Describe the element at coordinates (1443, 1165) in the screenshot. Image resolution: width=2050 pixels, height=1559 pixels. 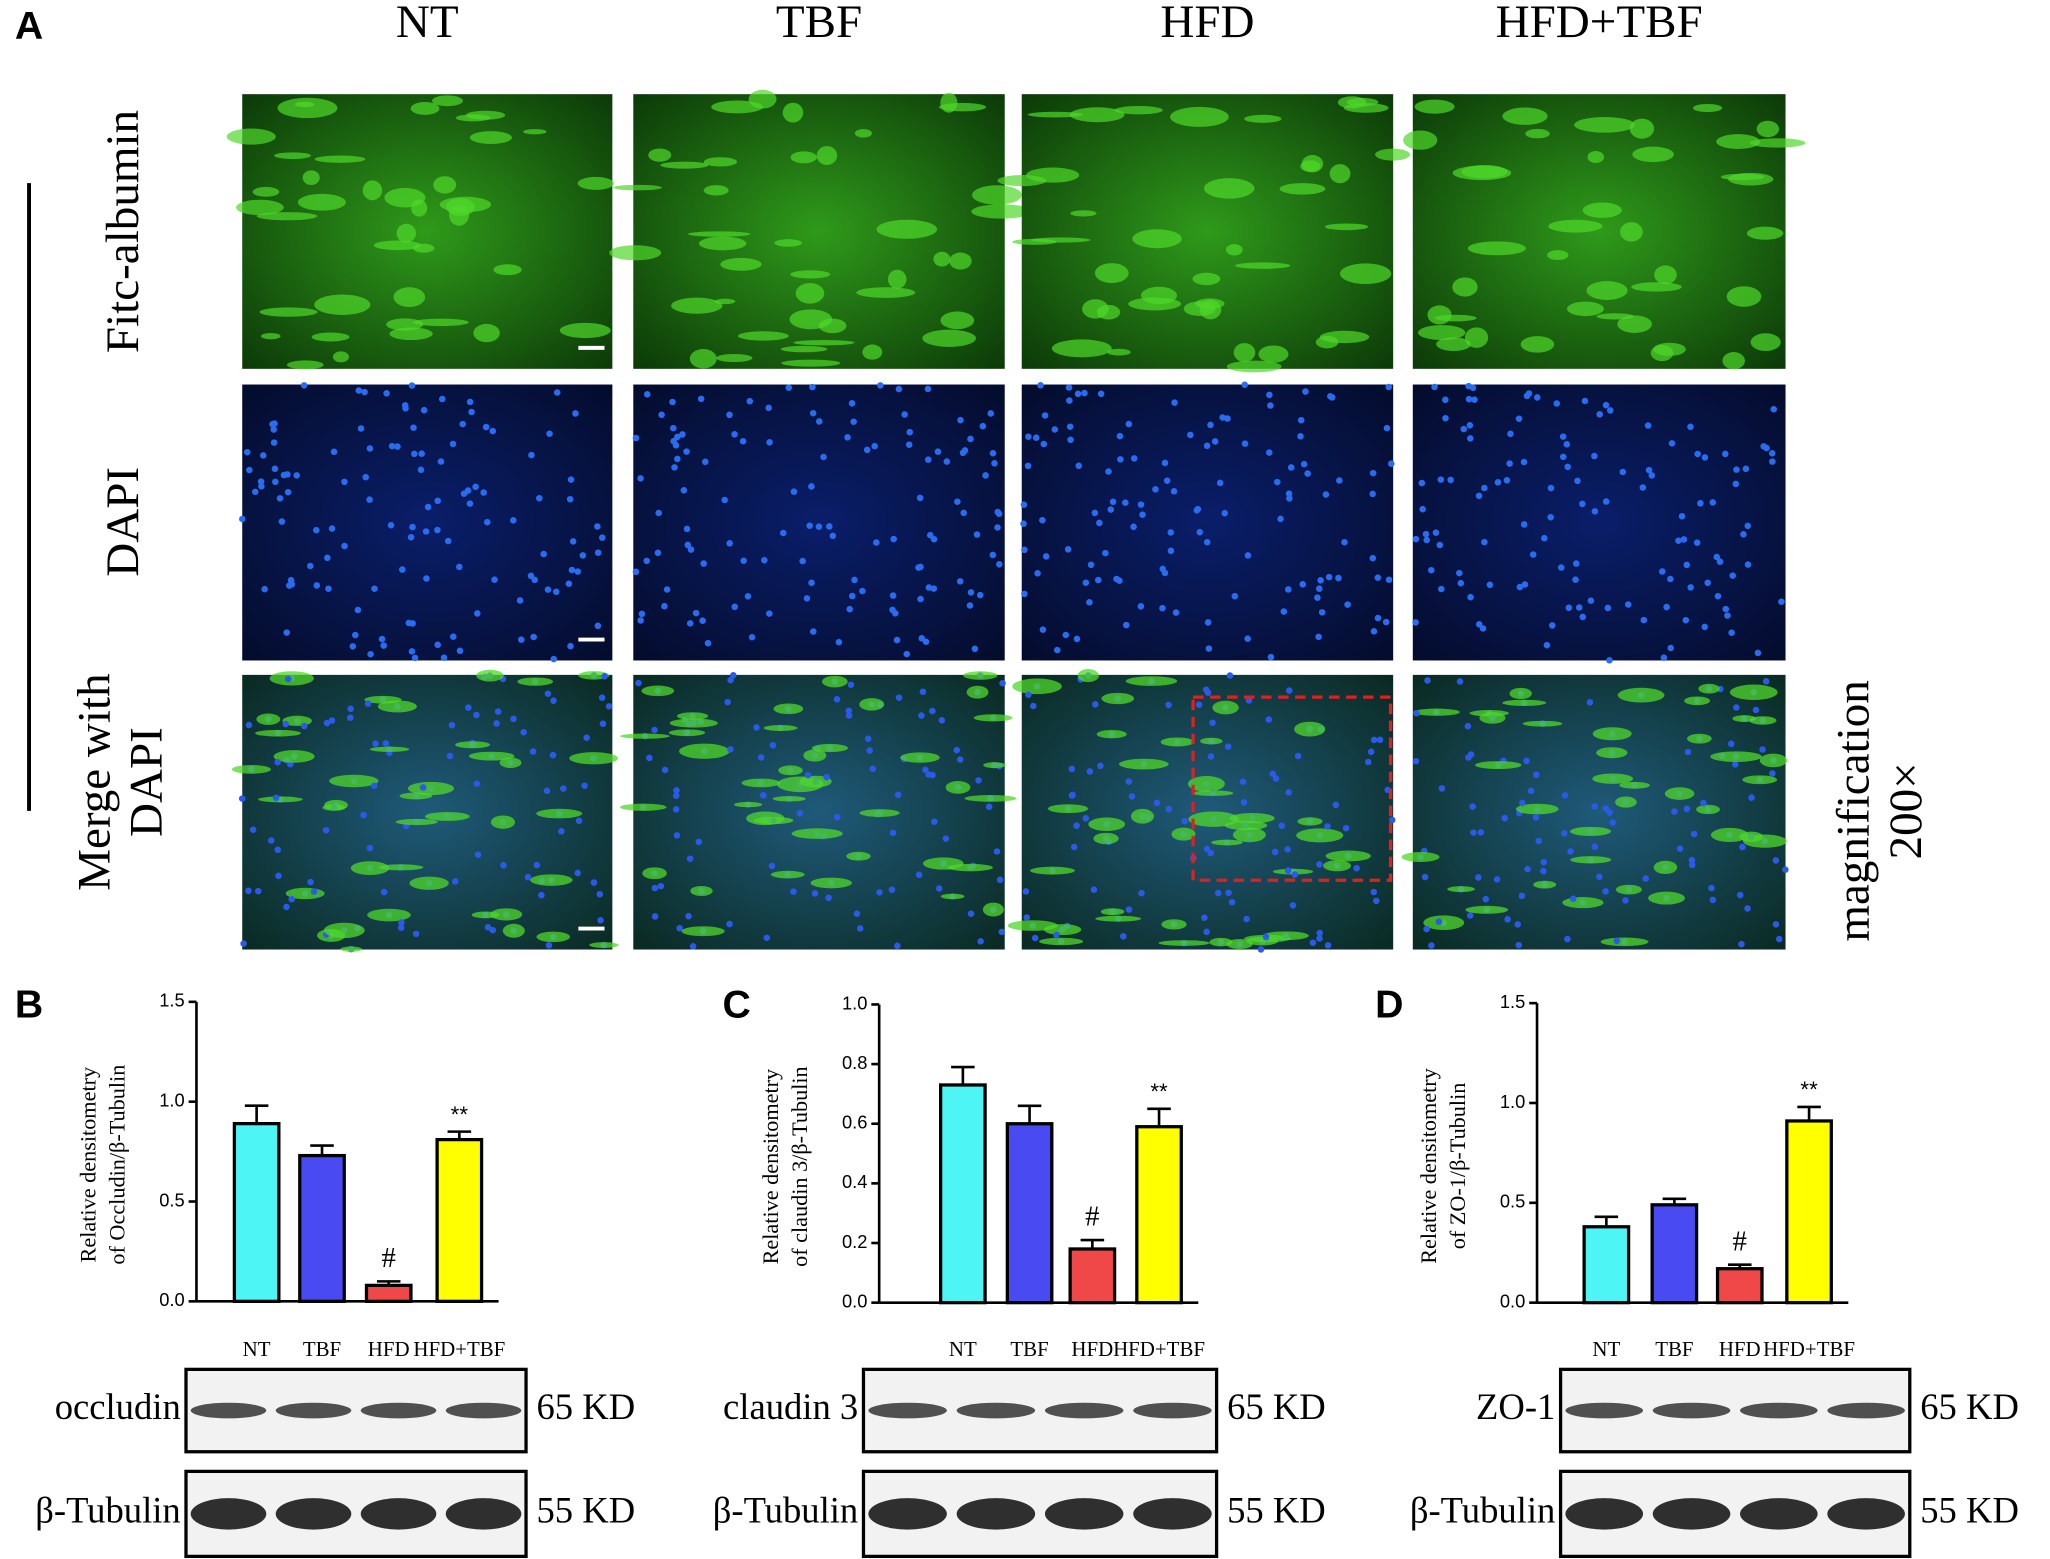
I see `y-axis-label: Relative densitometry of ZO-1/β-Tubulin` at that location.